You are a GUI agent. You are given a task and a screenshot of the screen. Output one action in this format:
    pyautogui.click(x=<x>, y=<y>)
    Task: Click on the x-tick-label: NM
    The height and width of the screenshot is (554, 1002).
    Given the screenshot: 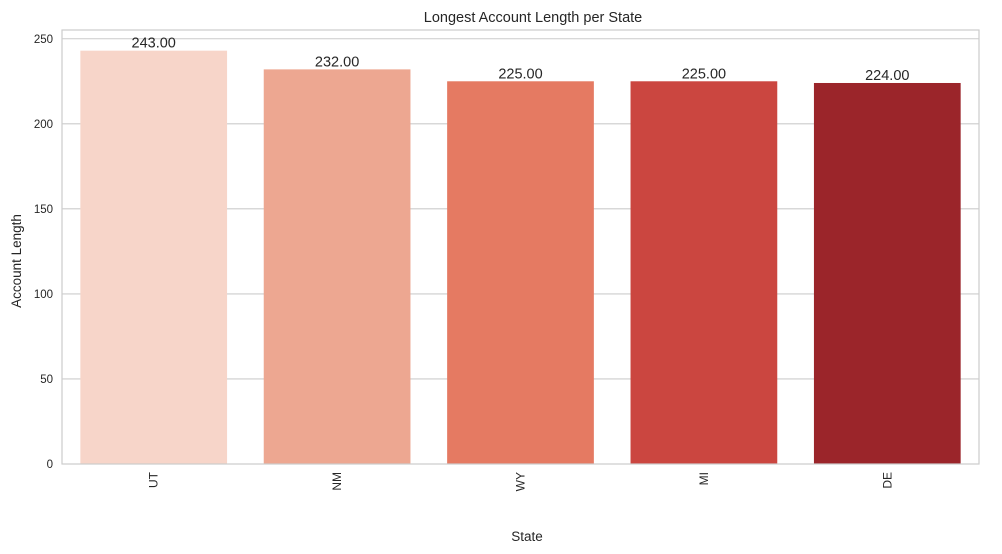 What is the action you would take?
    pyautogui.click(x=337, y=481)
    